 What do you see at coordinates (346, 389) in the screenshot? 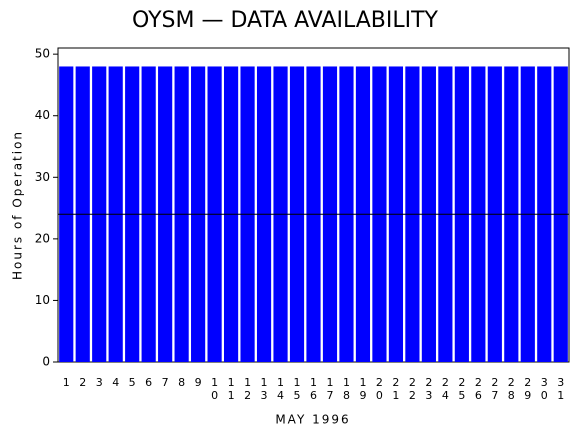
I see `x-tick-label: 18` at bounding box center [346, 389].